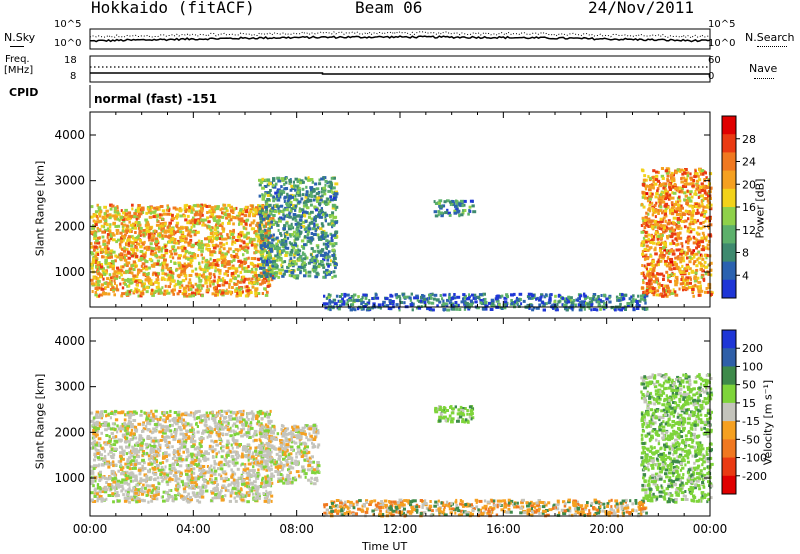 This screenshot has width=800, height=554. I want to click on n-search-legend-line, so click(772, 46).